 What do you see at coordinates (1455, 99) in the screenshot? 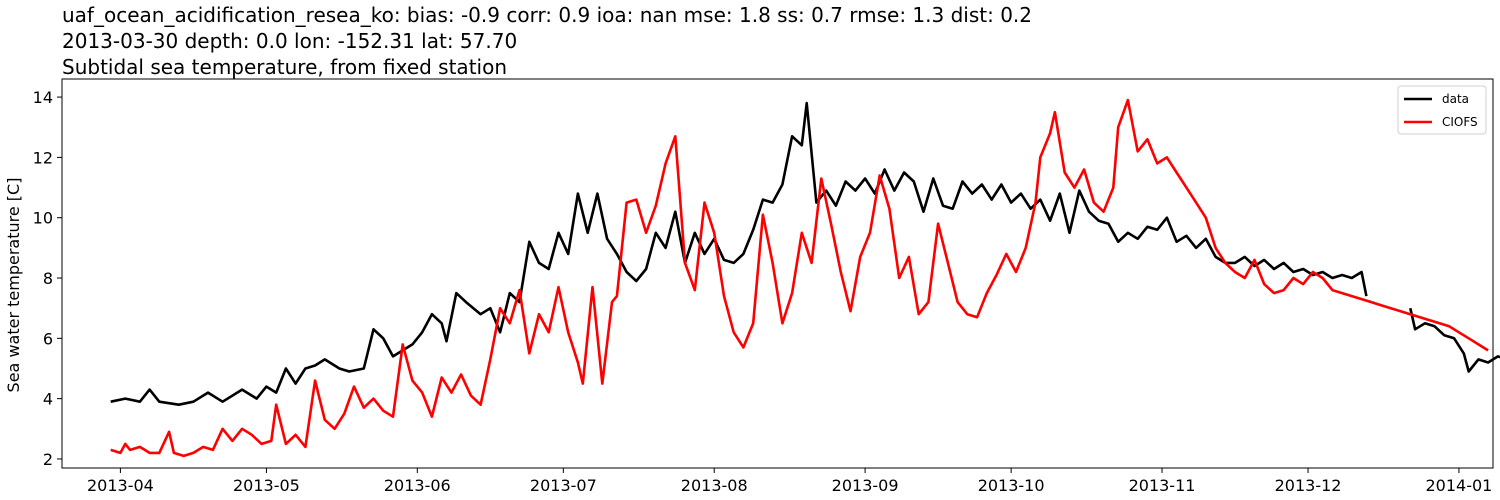
I see `legend-label-data: data` at bounding box center [1455, 99].